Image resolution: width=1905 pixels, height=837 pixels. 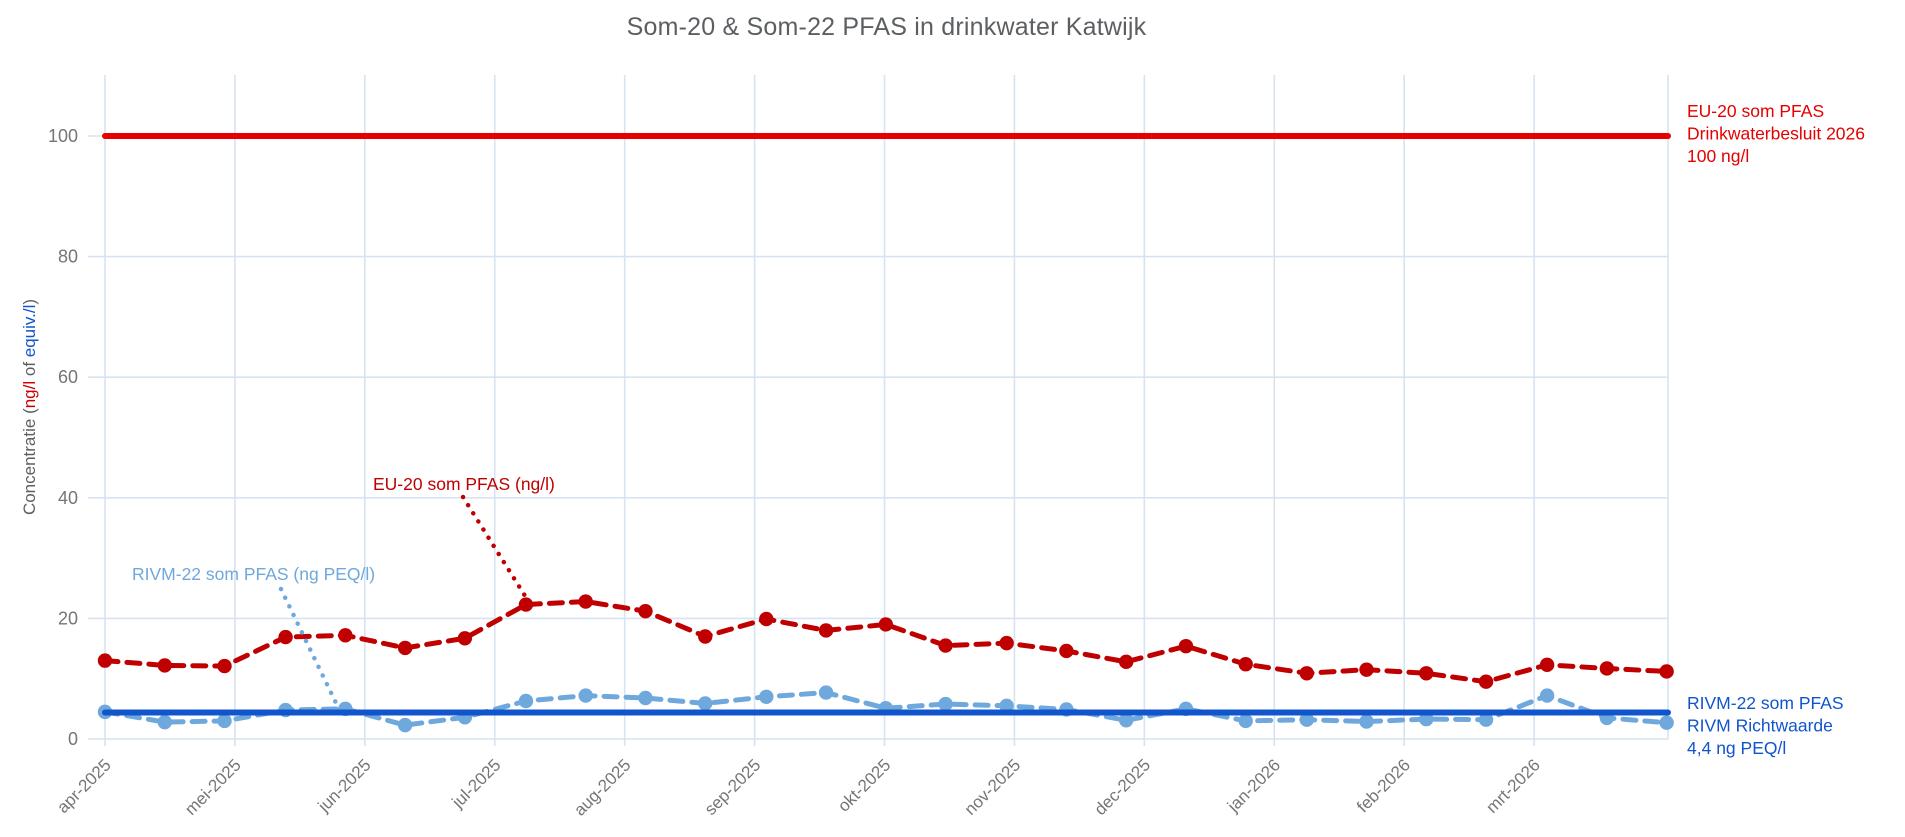 I want to click on x-tick-label: okt-2025, so click(x=864, y=785).